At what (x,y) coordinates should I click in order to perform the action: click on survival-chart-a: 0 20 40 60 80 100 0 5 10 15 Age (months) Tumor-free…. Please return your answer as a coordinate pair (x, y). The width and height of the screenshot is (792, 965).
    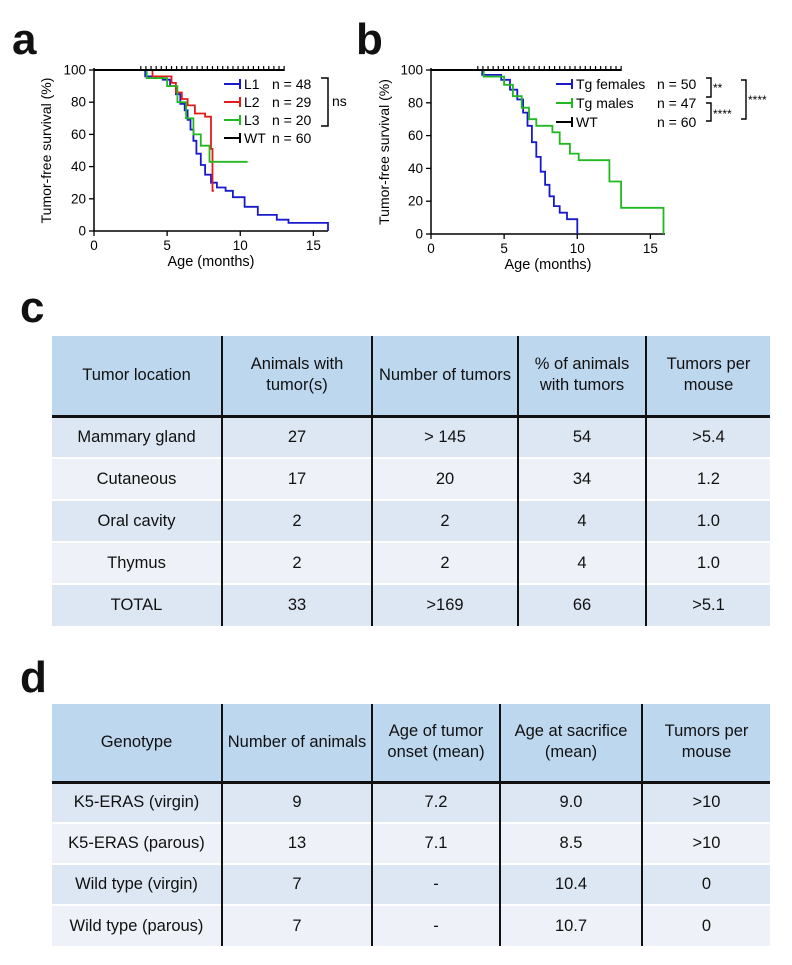
    Looking at the image, I should click on (192, 167).